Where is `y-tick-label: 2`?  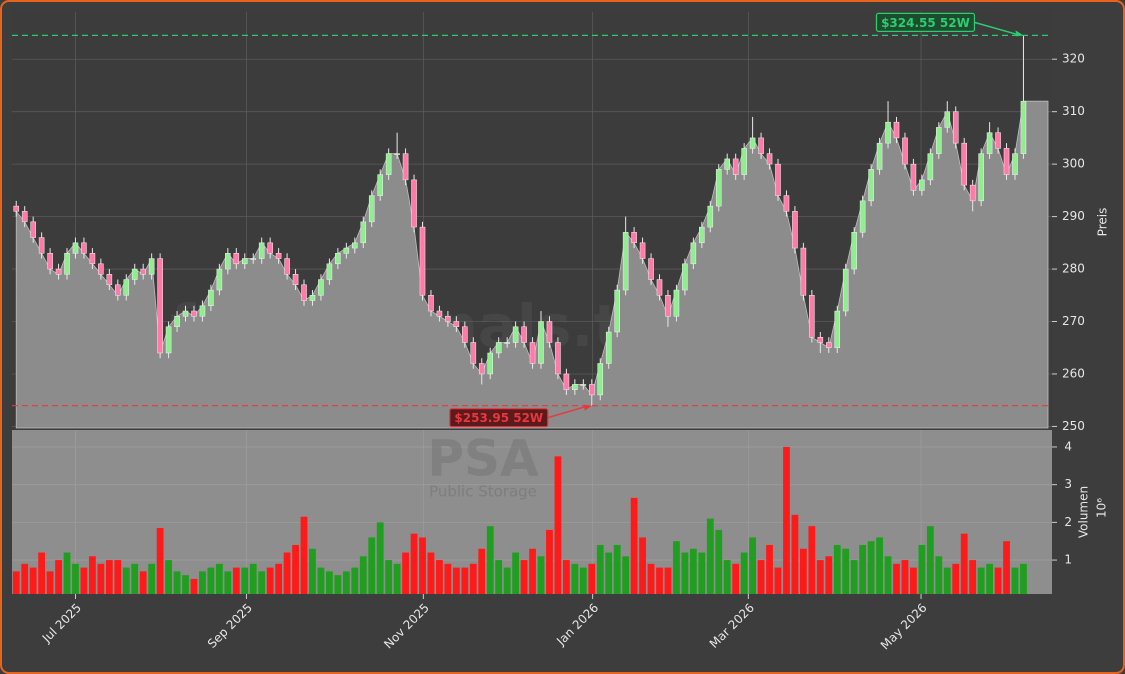
y-tick-label: 2 is located at coordinates (1068, 522).